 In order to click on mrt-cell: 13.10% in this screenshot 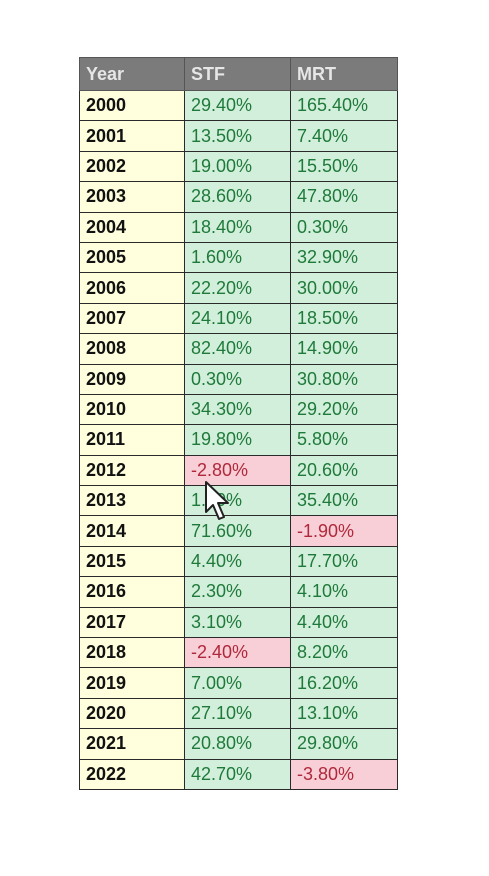, I will do `click(344, 713)`.